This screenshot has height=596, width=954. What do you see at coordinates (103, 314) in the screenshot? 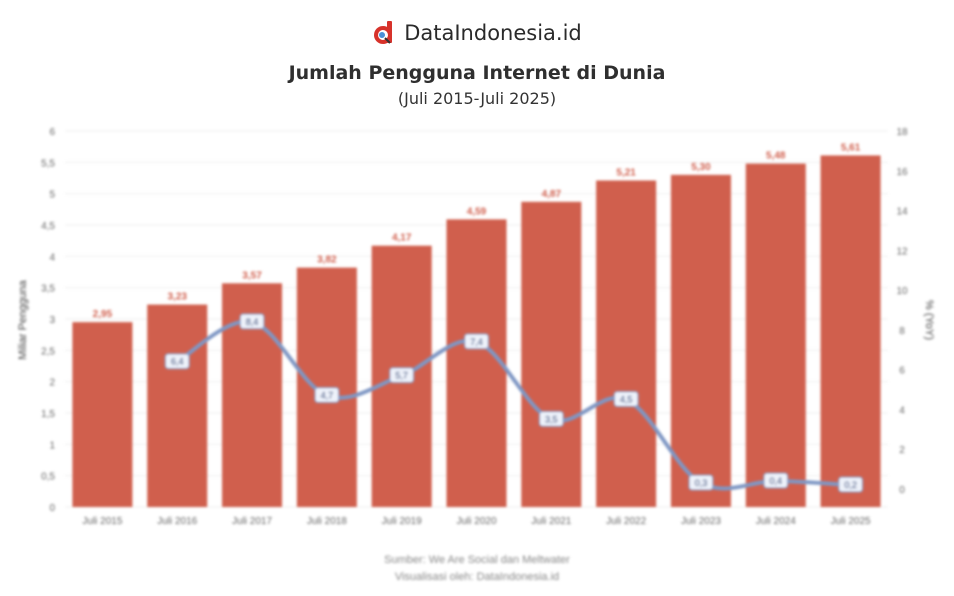
I see `bar-value-label: 2,95` at bounding box center [103, 314].